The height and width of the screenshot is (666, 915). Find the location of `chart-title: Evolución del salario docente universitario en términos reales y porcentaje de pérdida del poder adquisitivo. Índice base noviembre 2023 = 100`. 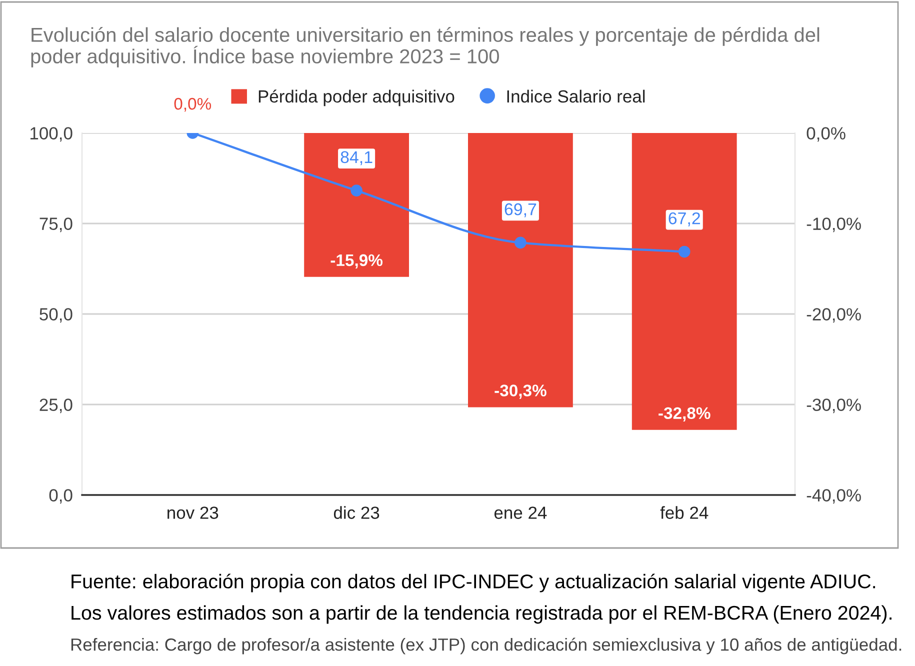

chart-title: Evolución del salario docente universitario en términos reales y porcentaje de pérdida del poder adquisitivo. Índice base noviembre 2023 = 100 is located at coordinates (425, 47).